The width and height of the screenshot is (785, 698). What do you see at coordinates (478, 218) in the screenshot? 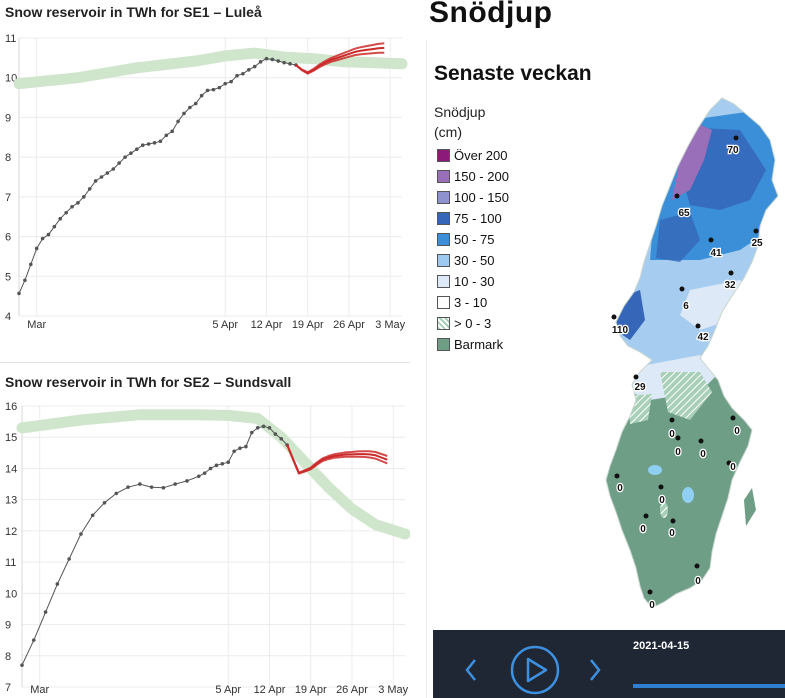
I see `legend-label: 75 - 100` at bounding box center [478, 218].